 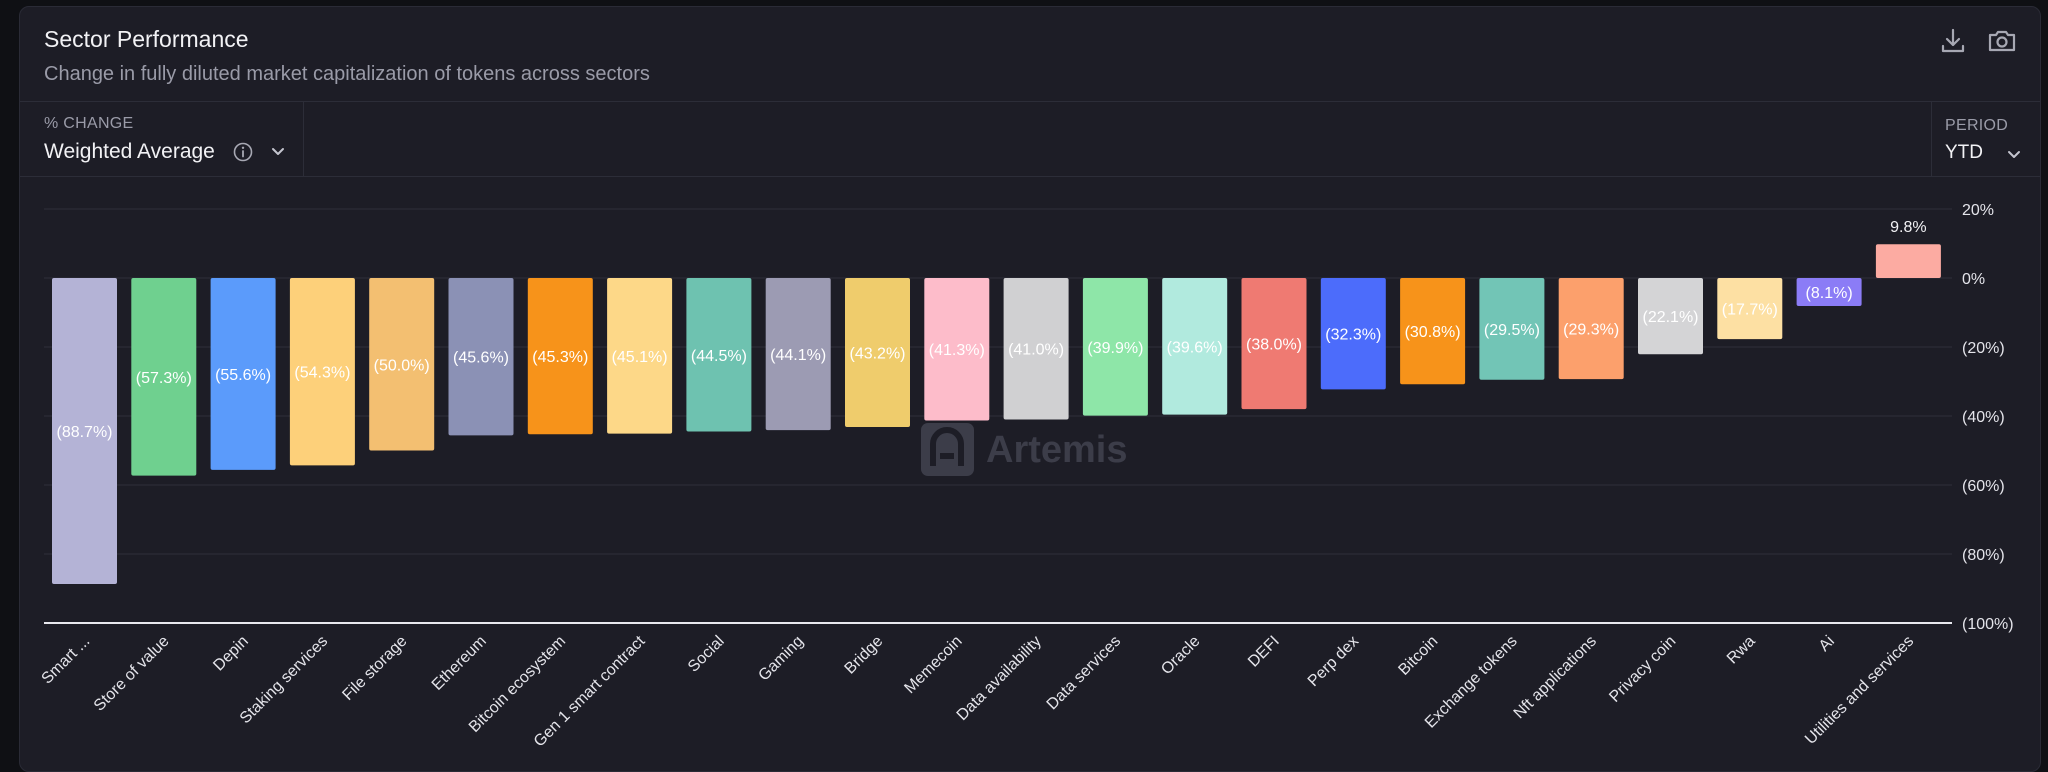 I want to click on data-label: (44.5%), so click(x=719, y=356).